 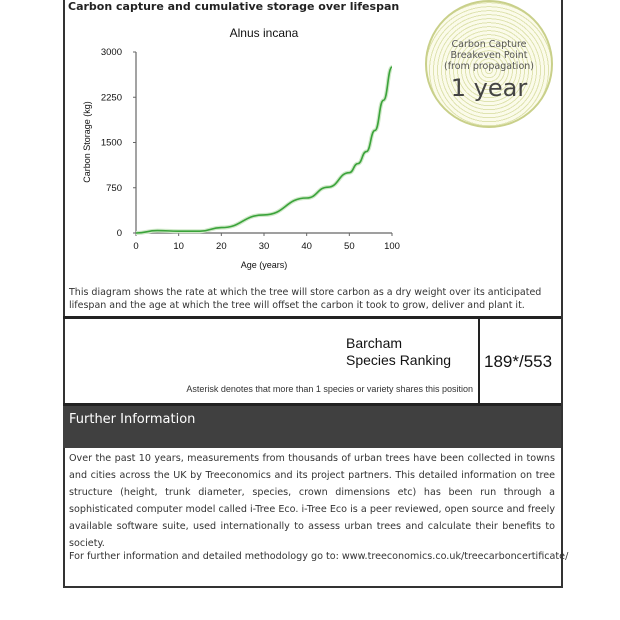 I want to click on x-tick-label: 10, so click(x=178, y=246).